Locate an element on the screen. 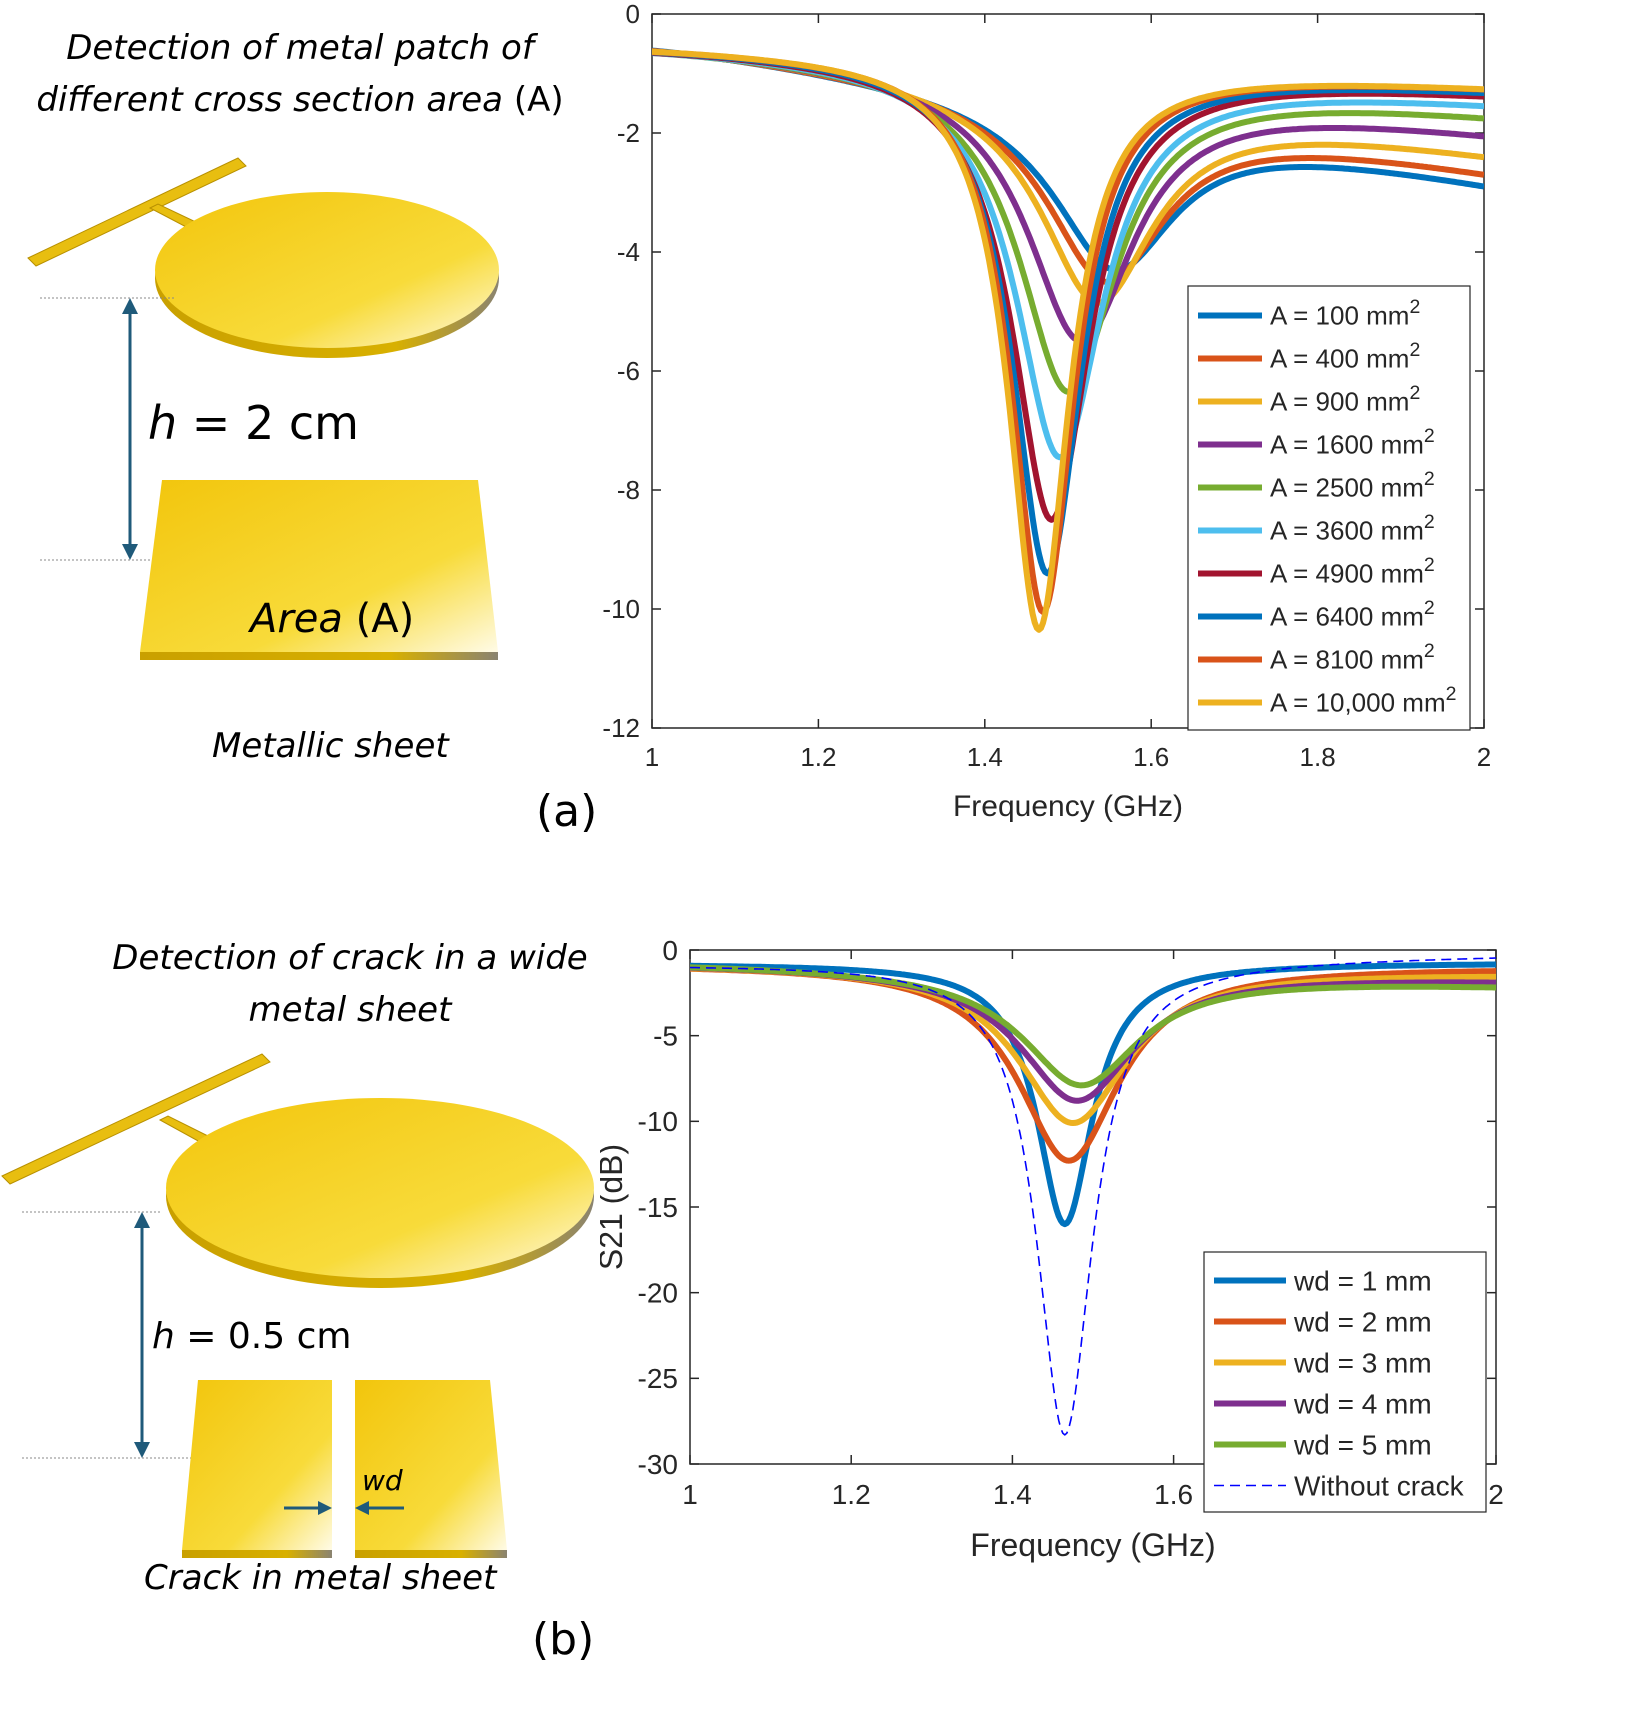  y-axis-label: S21 (dB) is located at coordinates (614, 1207).